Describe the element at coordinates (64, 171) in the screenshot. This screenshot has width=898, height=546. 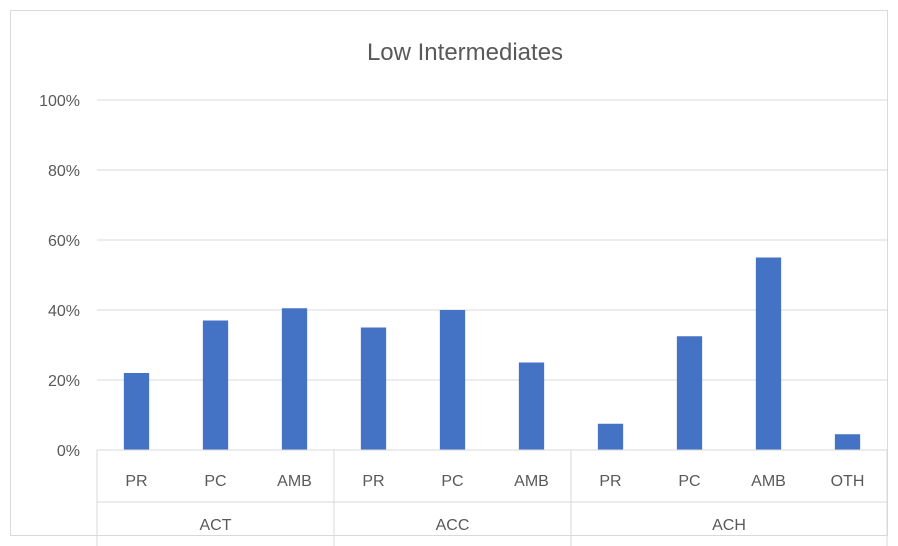
I see `y-tick-label: 80%` at that location.